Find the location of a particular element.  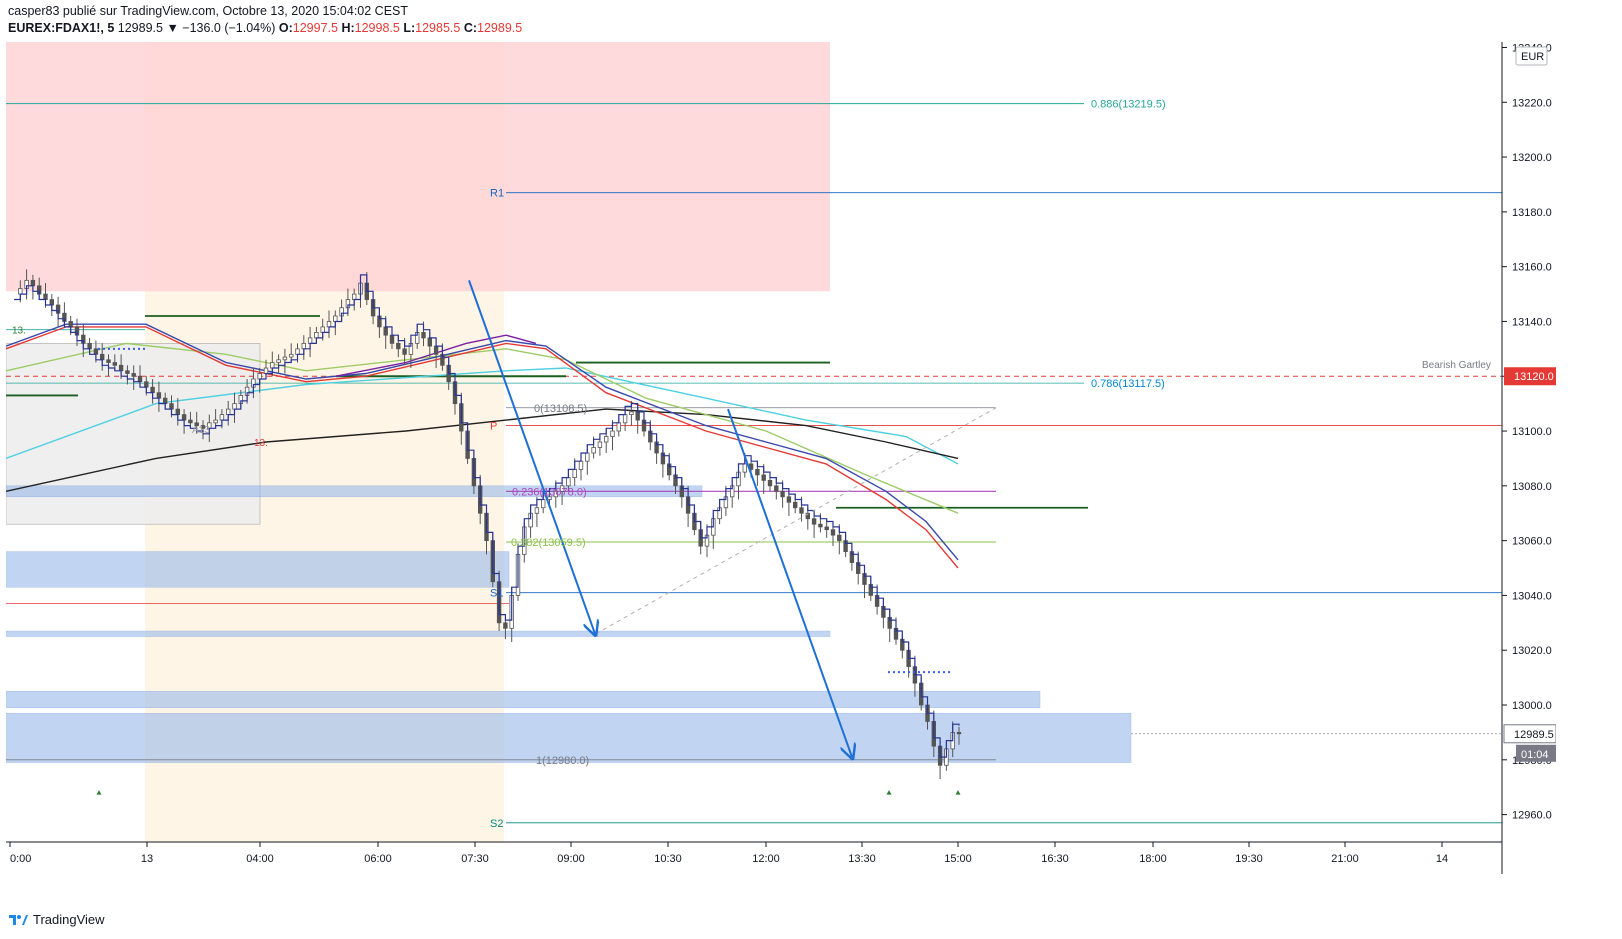

price-tick-label: 13180.0 is located at coordinates (1532, 213).